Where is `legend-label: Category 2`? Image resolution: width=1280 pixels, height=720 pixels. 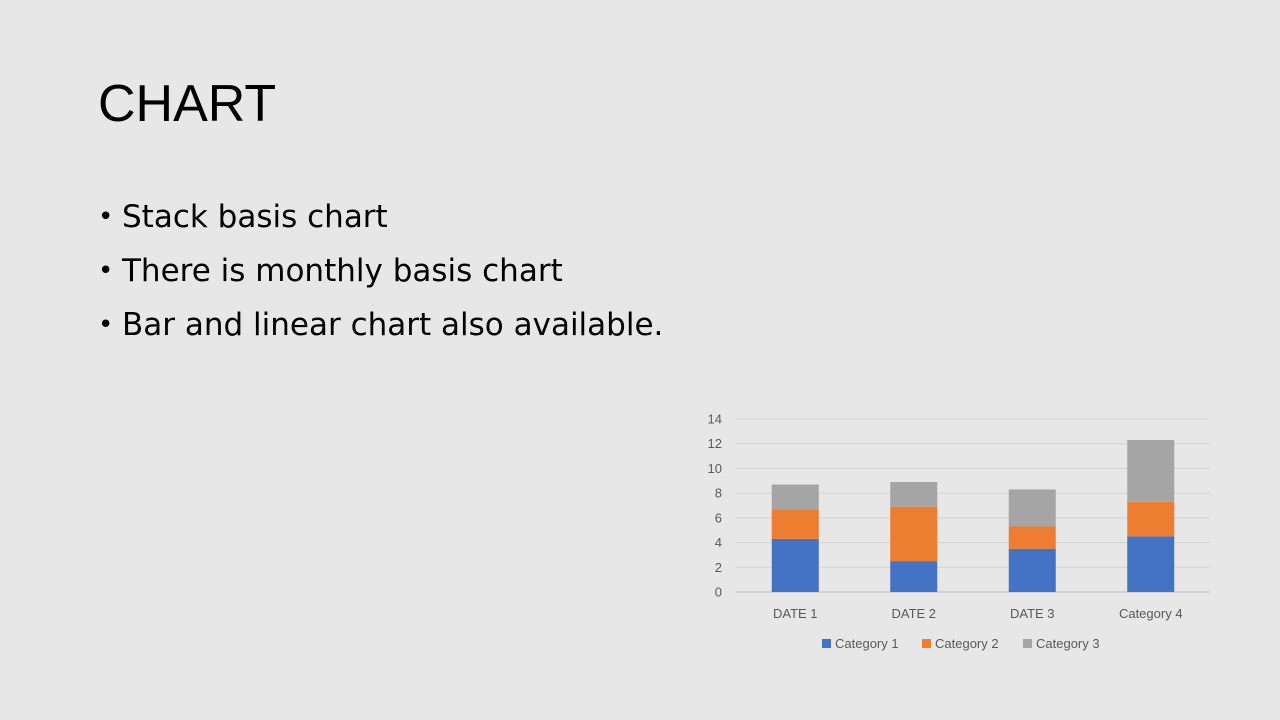 legend-label: Category 2 is located at coordinates (967, 643).